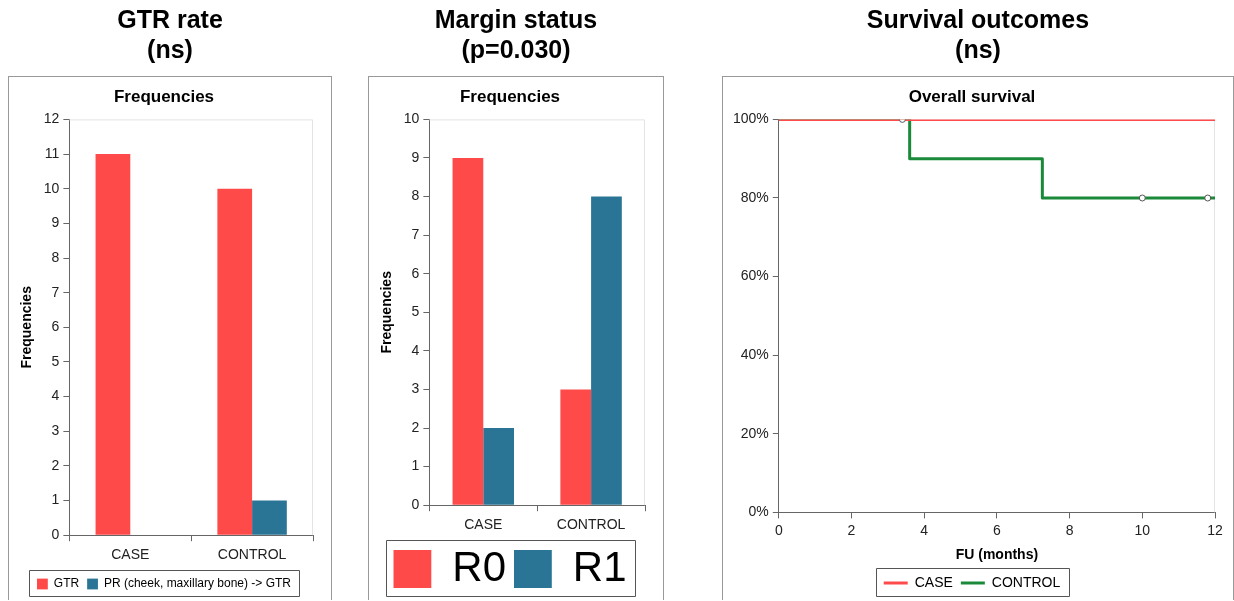 The width and height of the screenshot is (1234, 601). What do you see at coordinates (52, 152) in the screenshot?
I see `y-tick-label: 11` at bounding box center [52, 152].